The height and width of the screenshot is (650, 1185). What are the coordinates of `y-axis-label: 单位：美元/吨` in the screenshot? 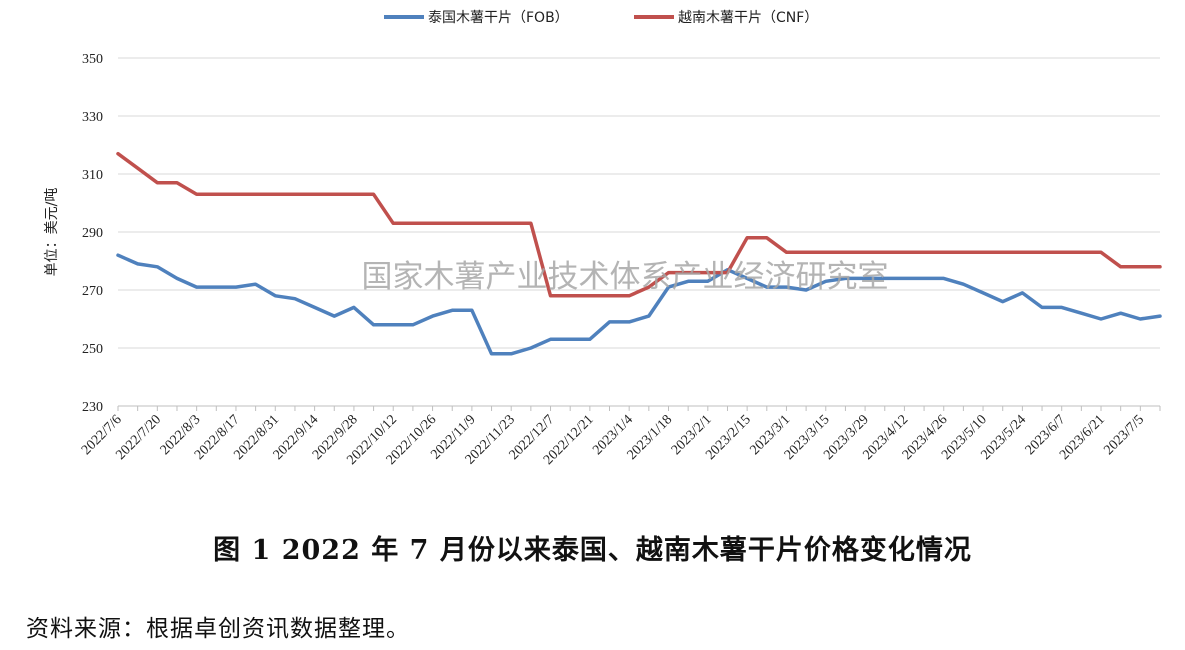 It's located at (52, 232).